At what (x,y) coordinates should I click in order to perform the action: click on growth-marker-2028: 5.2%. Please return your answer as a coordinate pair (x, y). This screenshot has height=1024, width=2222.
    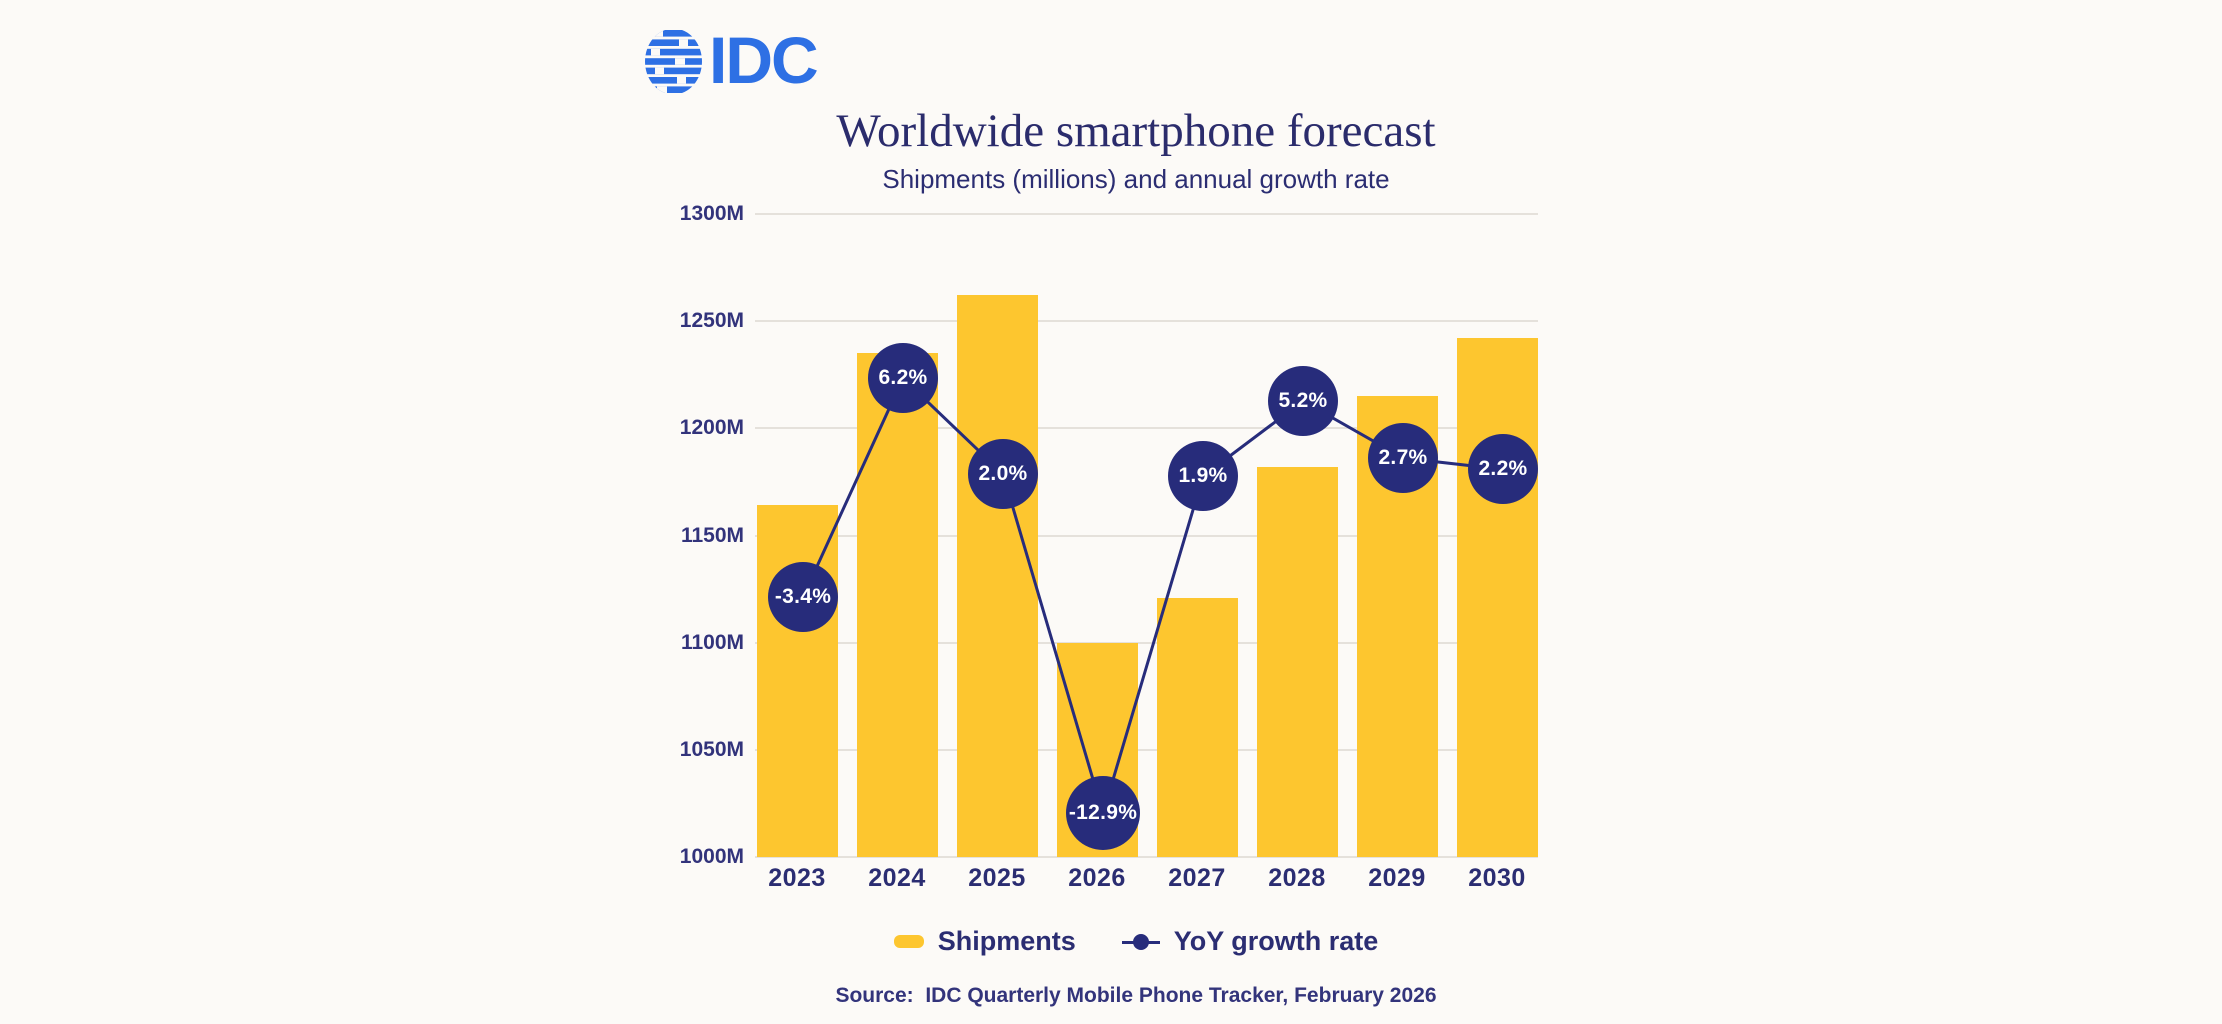
    Looking at the image, I should click on (1303, 401).